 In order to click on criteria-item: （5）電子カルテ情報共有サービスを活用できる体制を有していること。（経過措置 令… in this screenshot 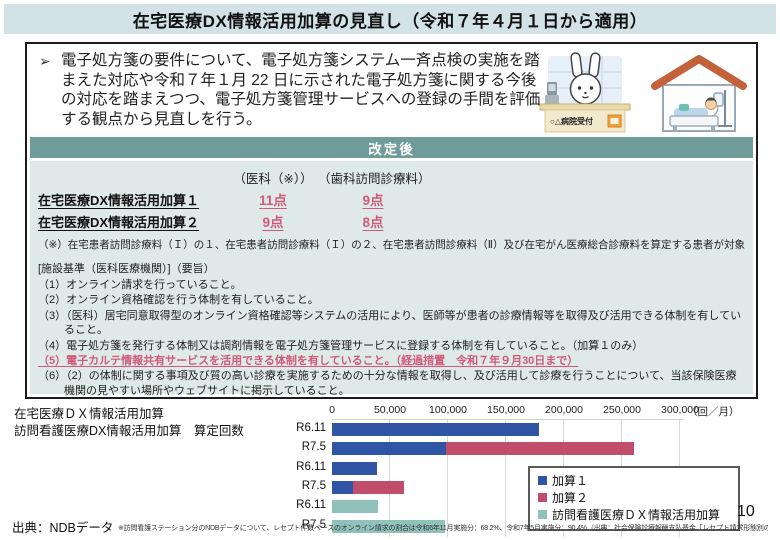, I will do `click(308, 361)`.